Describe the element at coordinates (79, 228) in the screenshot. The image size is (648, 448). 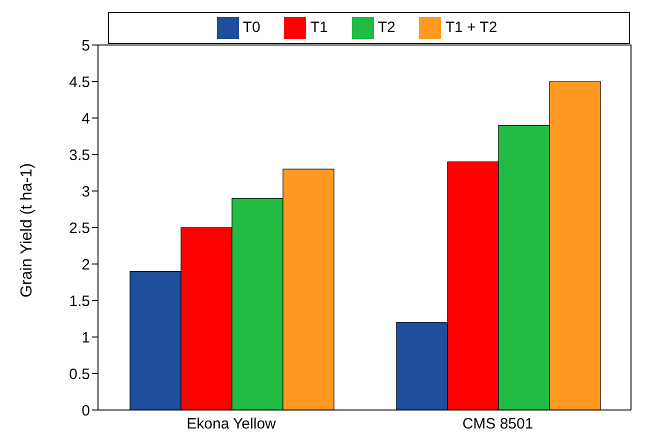
I see `y-tick-label: 2.5` at that location.